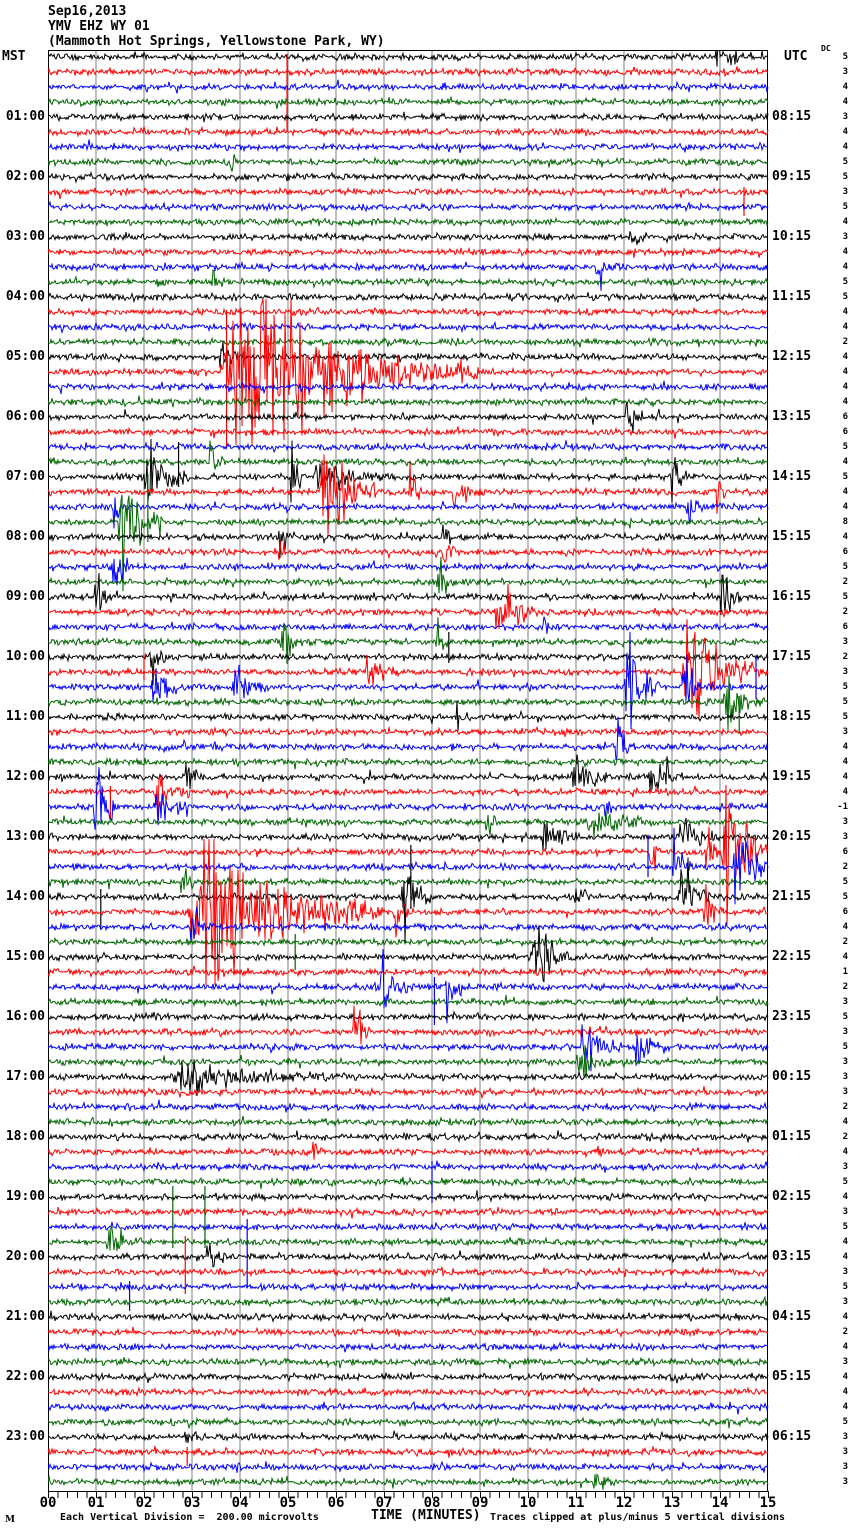 The image size is (850, 1534). Describe the element at coordinates (25, 1256) in the screenshot. I see `mst-hour-label: 20:00` at that location.